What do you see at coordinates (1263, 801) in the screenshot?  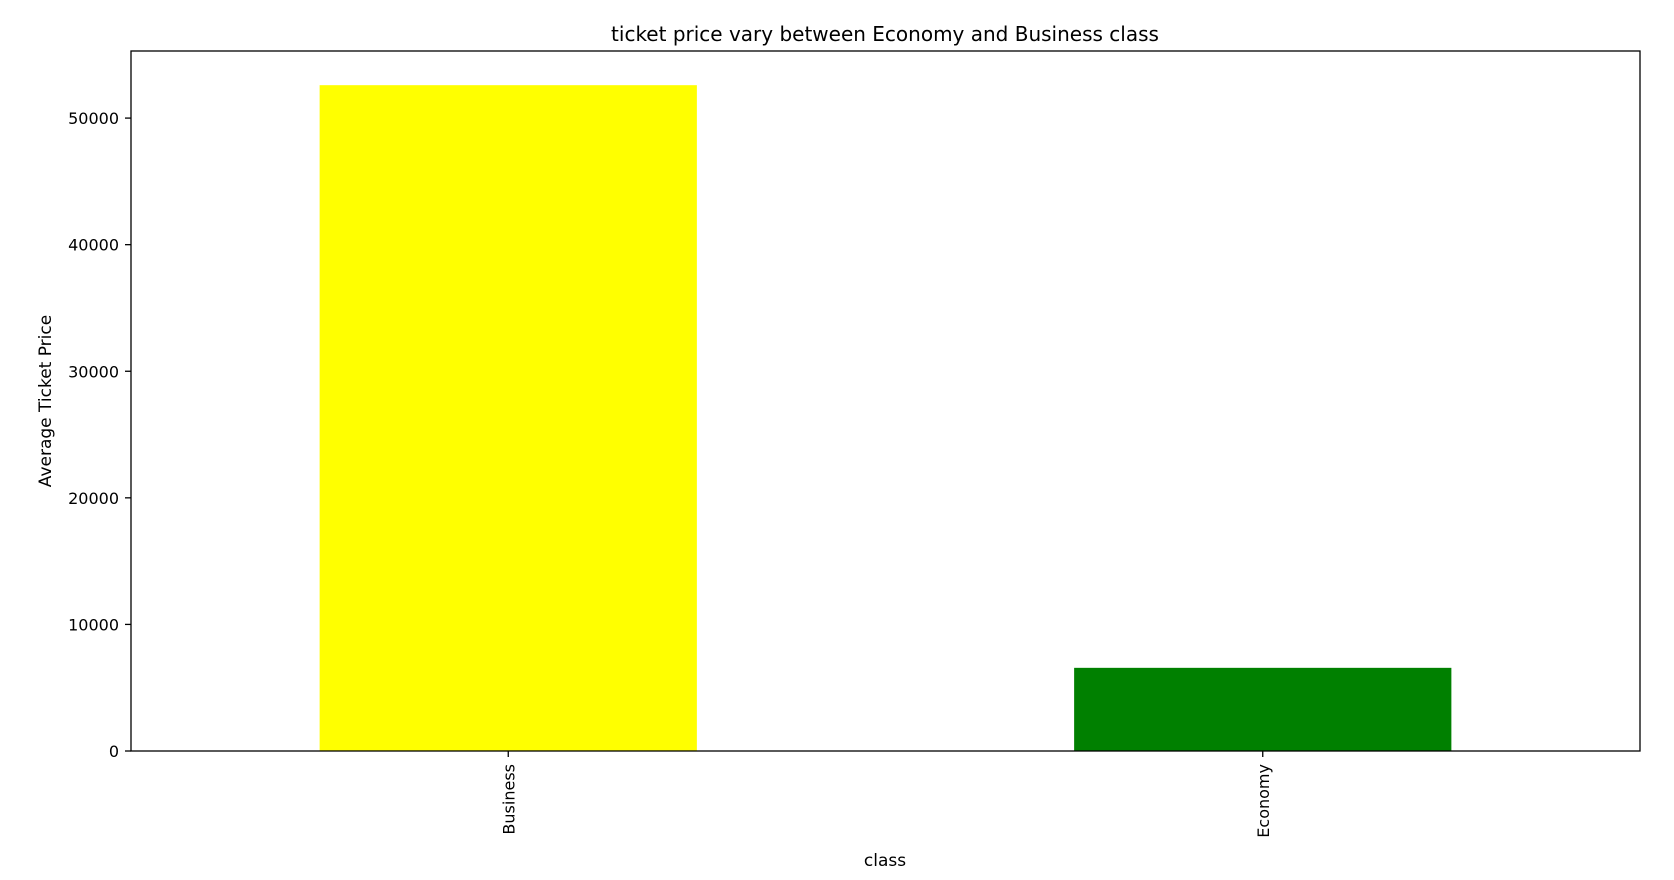 I see `x-tick-label-economy: Economy` at bounding box center [1263, 801].